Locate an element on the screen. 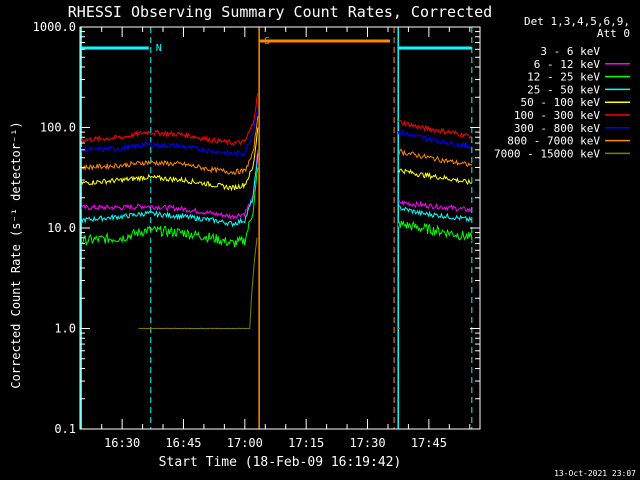  y-tick-label: 1.0 is located at coordinates (65, 329).